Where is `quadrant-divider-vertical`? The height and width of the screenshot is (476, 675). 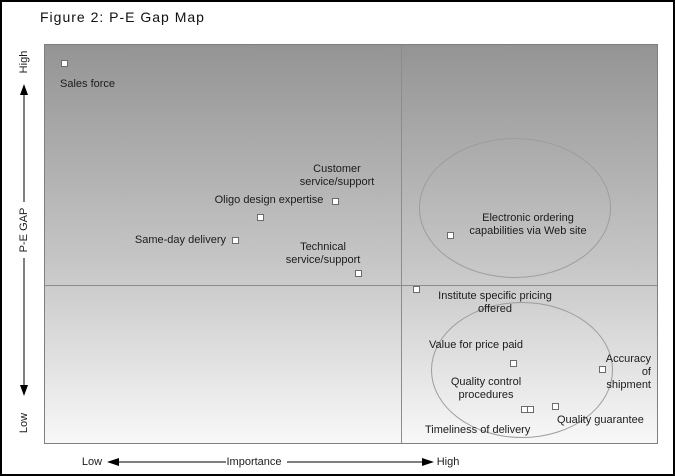 quadrant-divider-vertical is located at coordinates (401, 244).